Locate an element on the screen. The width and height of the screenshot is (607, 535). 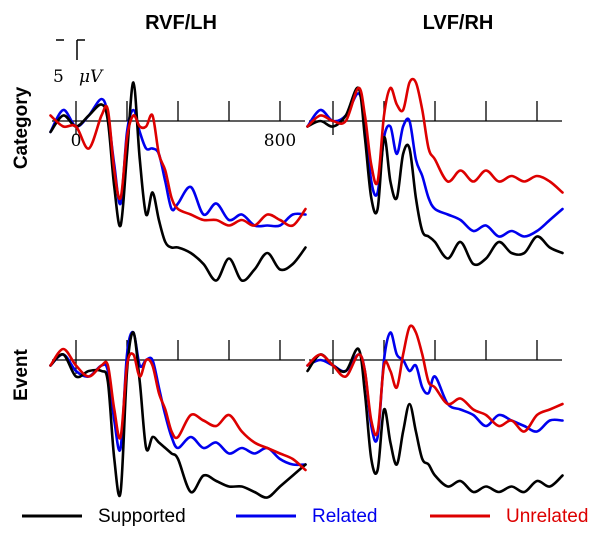
scale-value: 5 is located at coordinates (58, 77).